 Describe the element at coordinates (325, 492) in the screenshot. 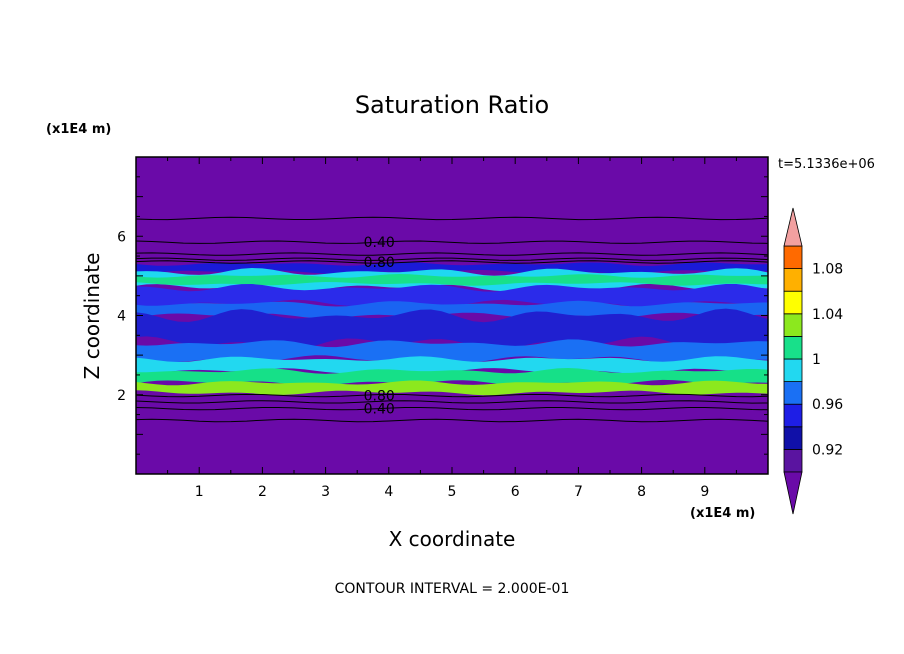

I see `x-tick-label: 3` at that location.